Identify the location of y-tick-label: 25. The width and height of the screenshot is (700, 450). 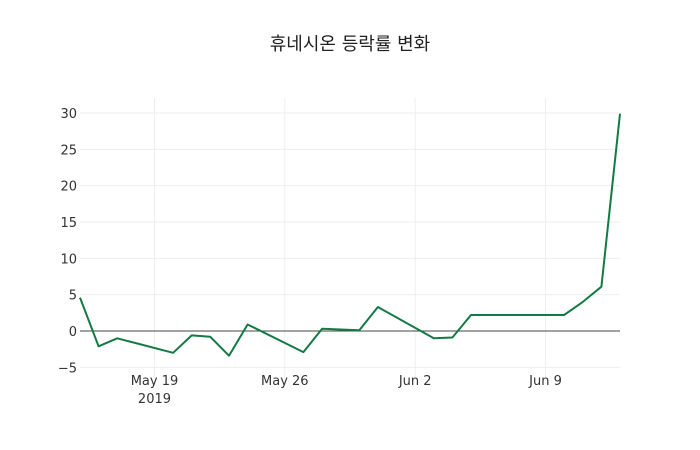
(68, 150).